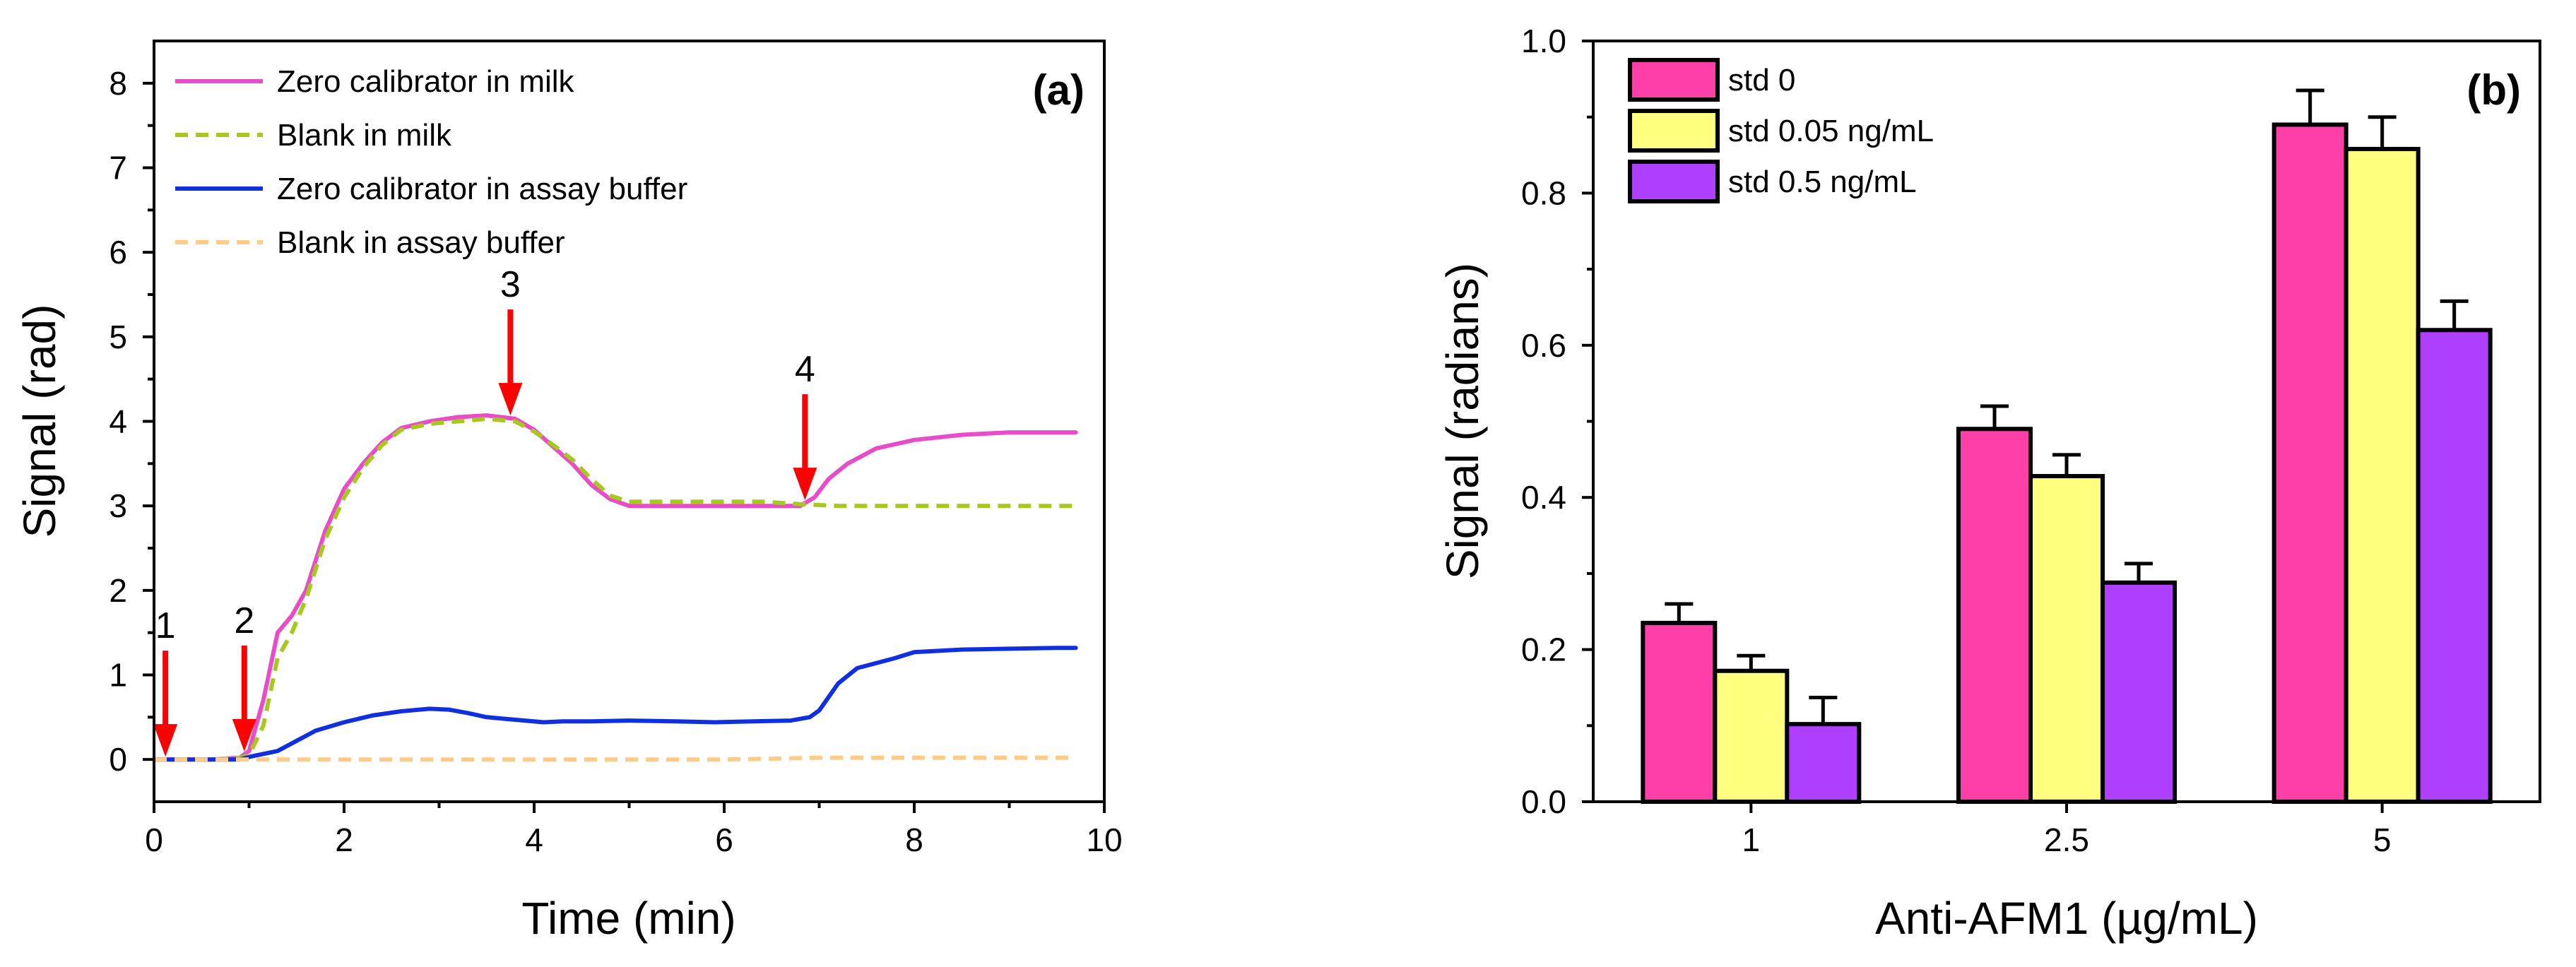 The height and width of the screenshot is (967, 2576). I want to click on x-tick-label: 6, so click(724, 840).